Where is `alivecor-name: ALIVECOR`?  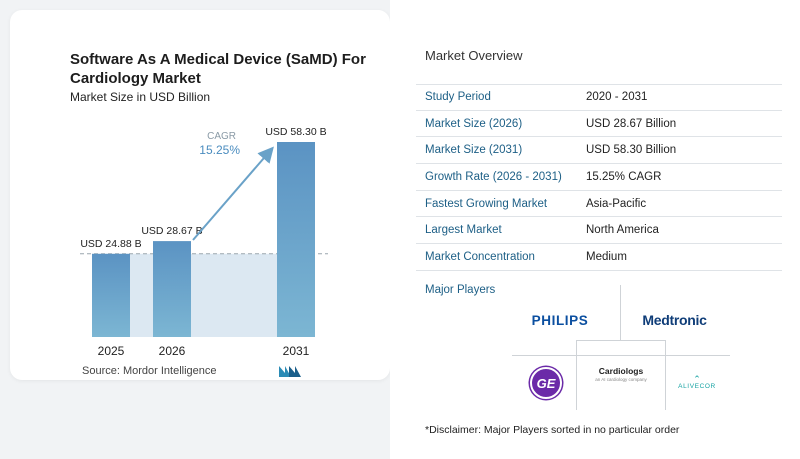 alivecor-name: ALIVECOR is located at coordinates (697, 386).